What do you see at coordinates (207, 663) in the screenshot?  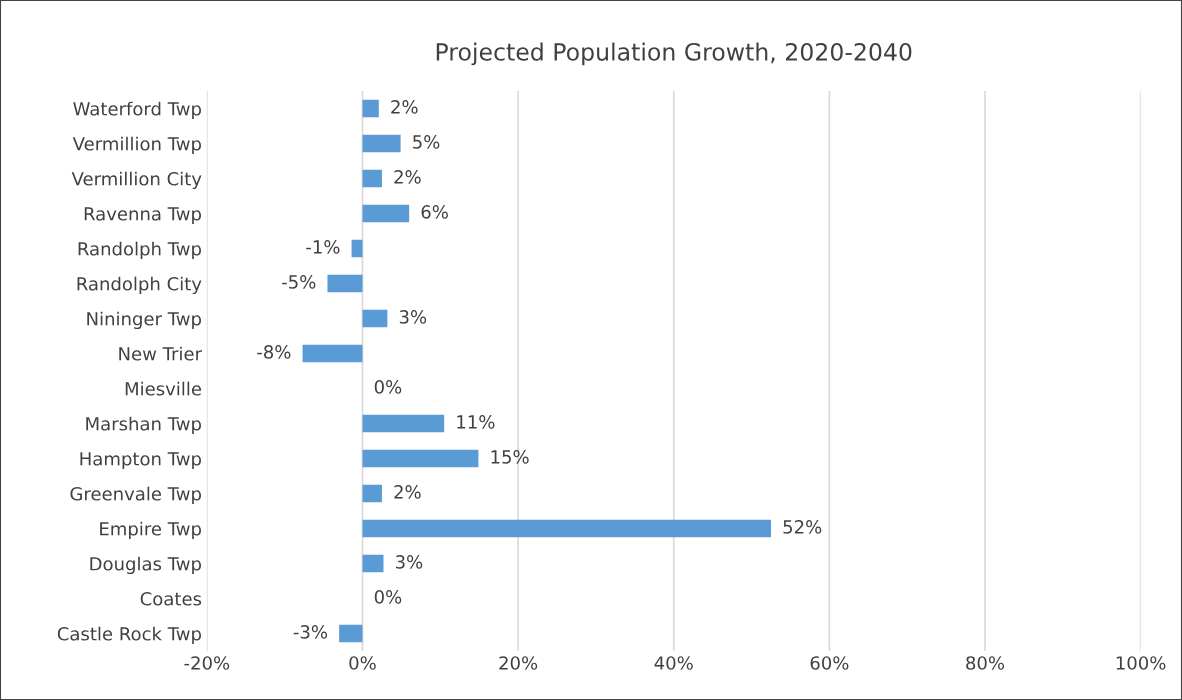 I see `x-tick-label: -20%` at bounding box center [207, 663].